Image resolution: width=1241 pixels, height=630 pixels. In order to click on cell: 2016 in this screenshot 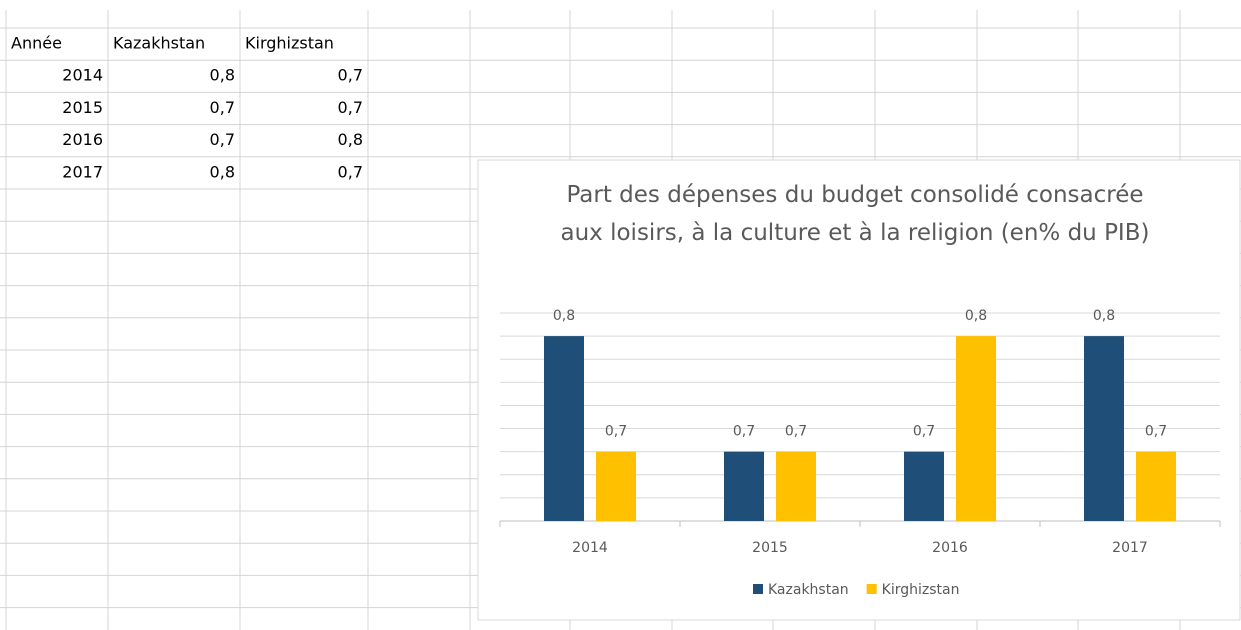, I will do `click(82, 139)`.